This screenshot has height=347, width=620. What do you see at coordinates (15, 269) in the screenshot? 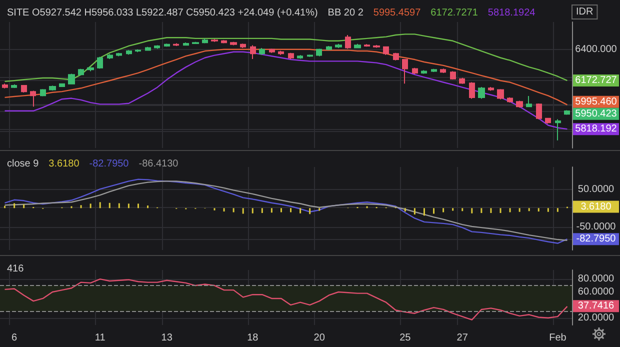
I see `chart-title: 416` at bounding box center [15, 269].